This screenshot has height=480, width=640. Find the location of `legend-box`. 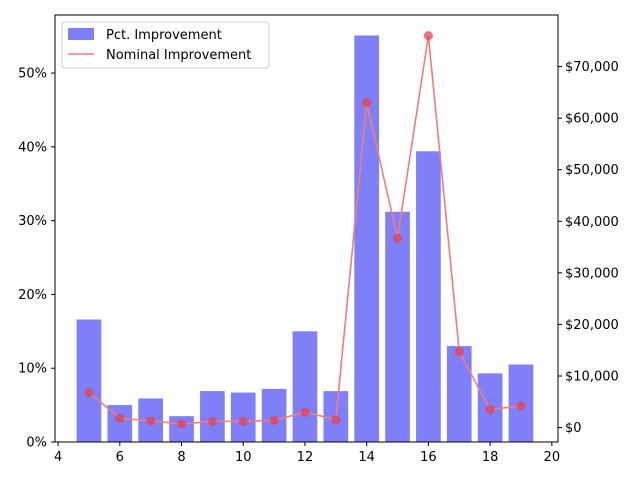

legend-box is located at coordinates (165, 45).